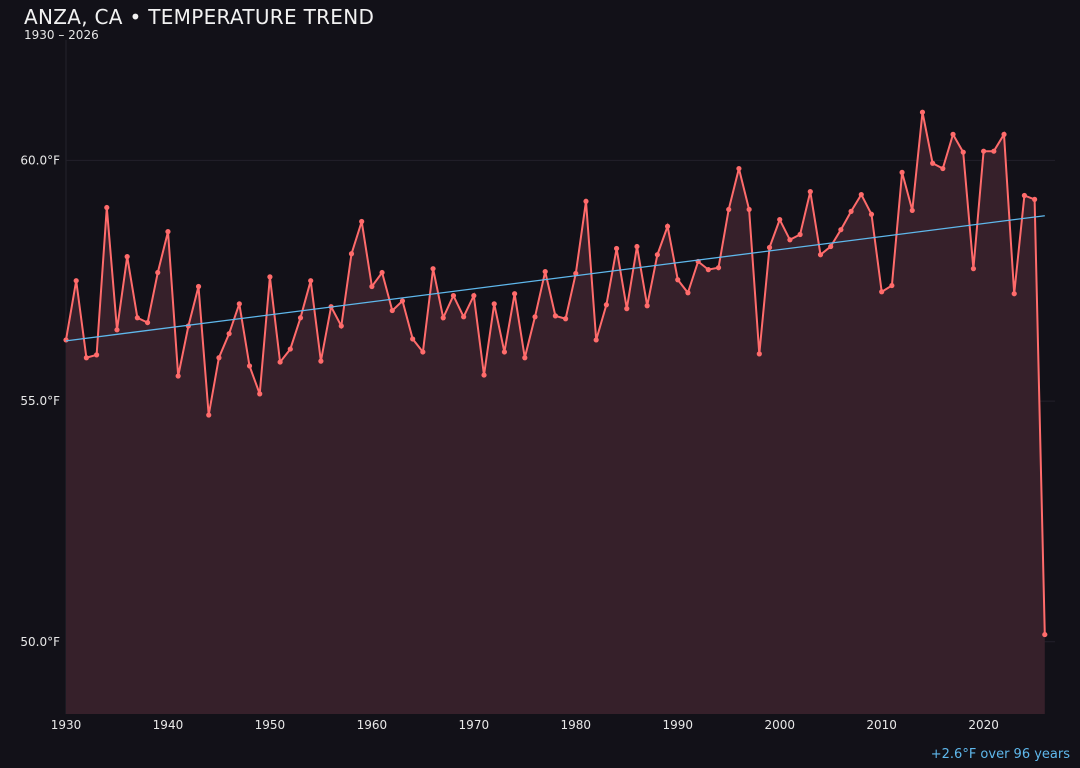  What do you see at coordinates (565, 319) in the screenshot?
I see `data-point-1979` at bounding box center [565, 319].